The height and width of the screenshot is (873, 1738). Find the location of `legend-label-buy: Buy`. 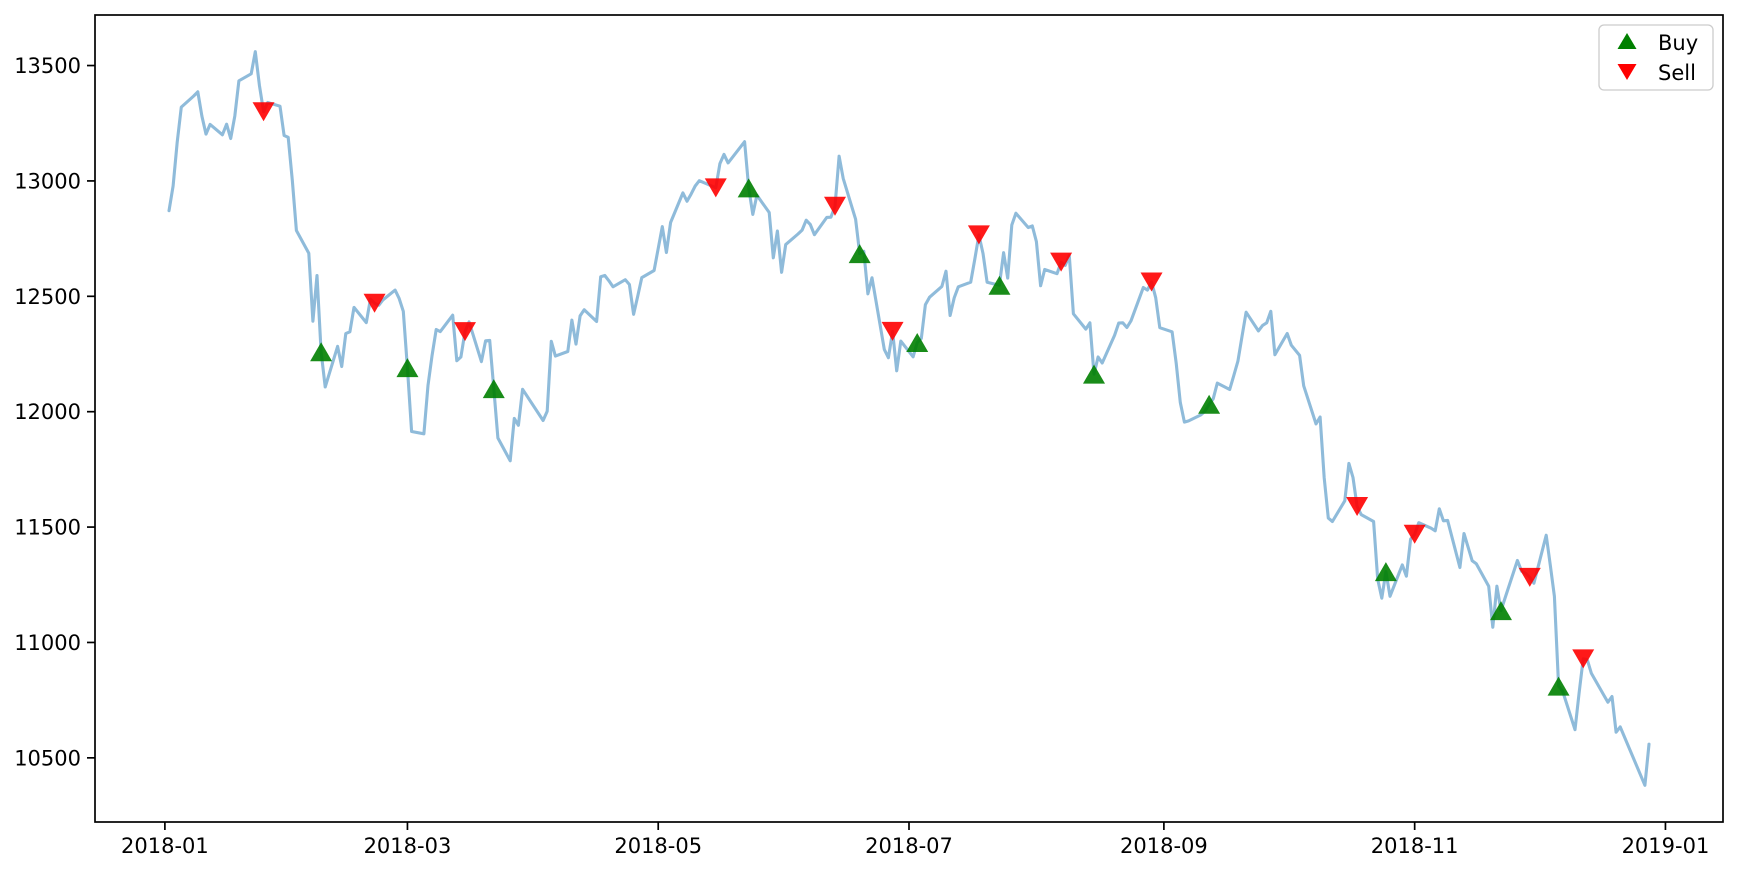

legend-label-buy: Buy is located at coordinates (1678, 43).